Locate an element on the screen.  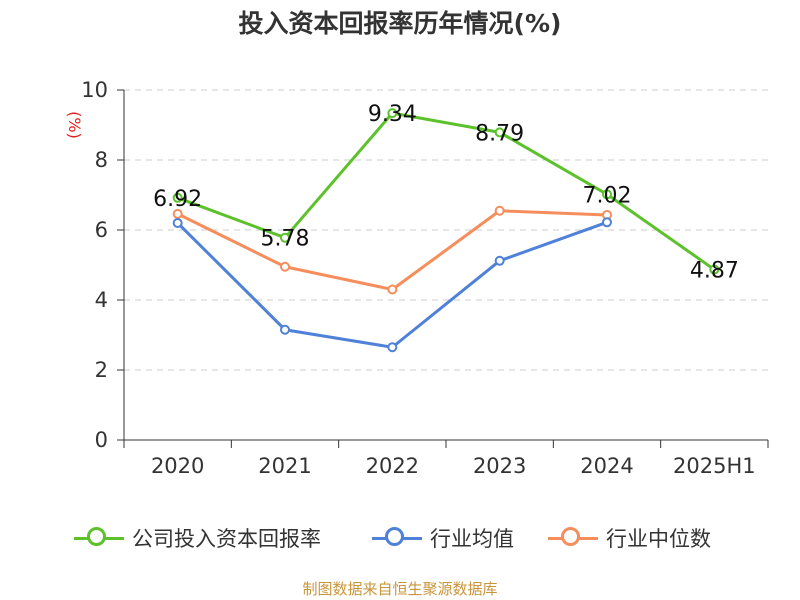
legend-label: 行业中位数 is located at coordinates (658, 539).